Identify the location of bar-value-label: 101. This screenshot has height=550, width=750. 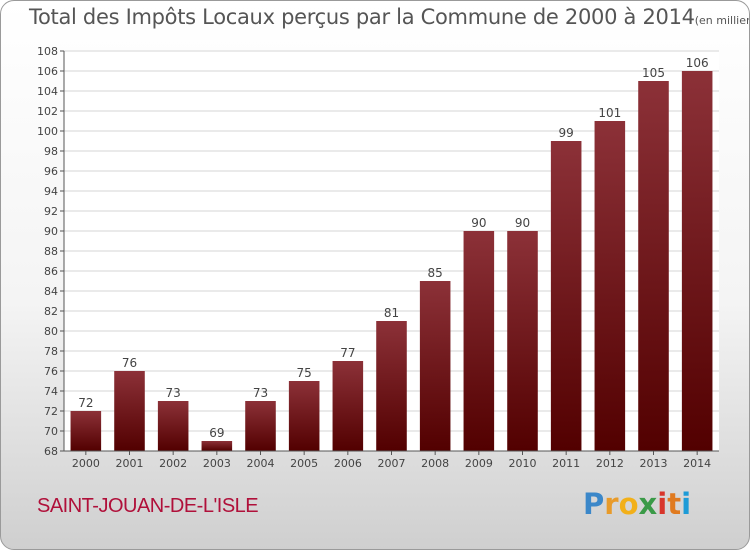
(609, 113).